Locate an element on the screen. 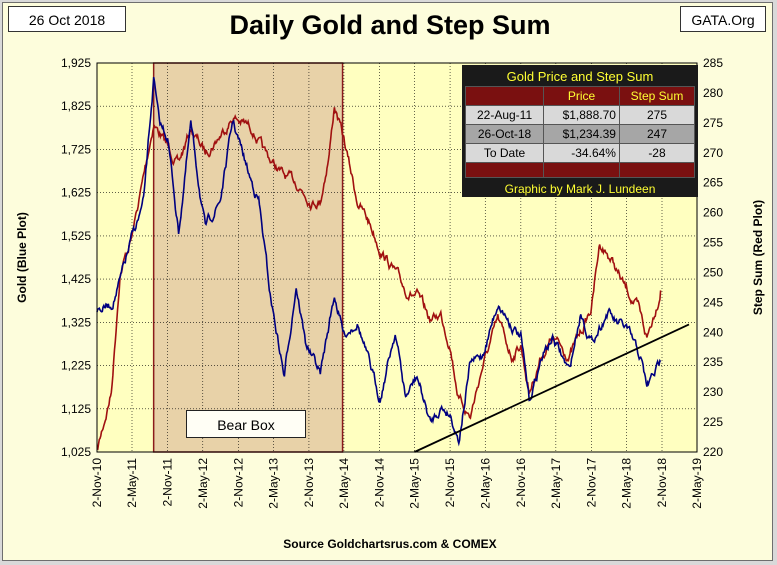  legend-row: 26-Oct-18 $1,234.39 247 is located at coordinates (580, 134).